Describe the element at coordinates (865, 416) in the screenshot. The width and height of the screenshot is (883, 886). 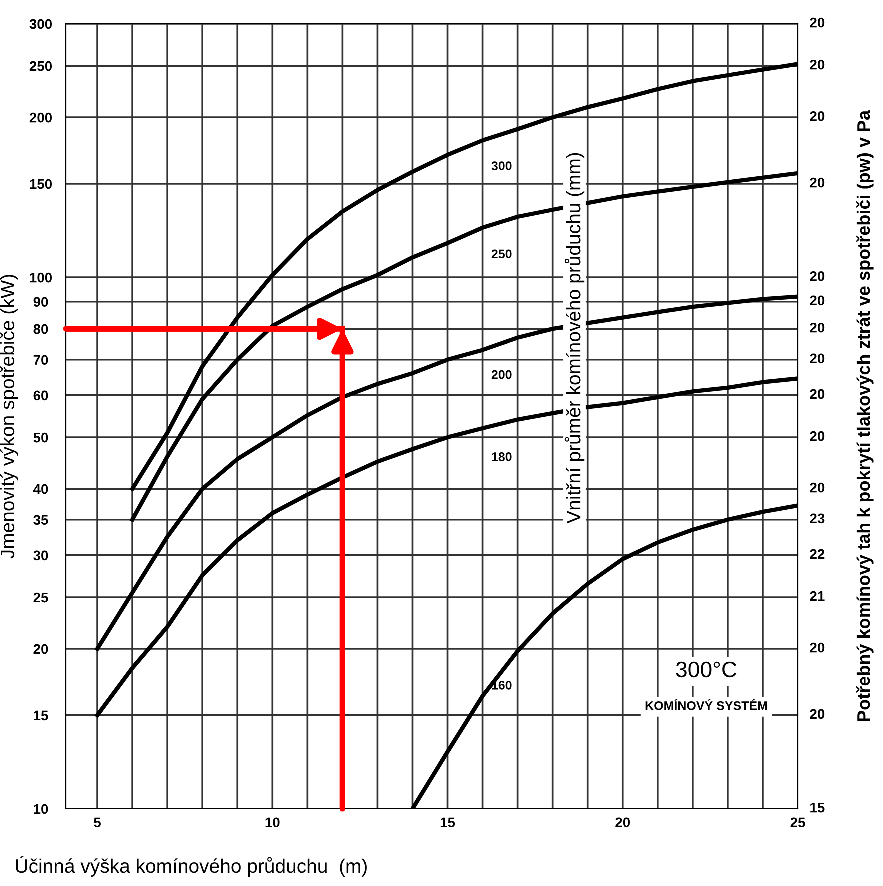
I see `y2-axis-title: Potřebný komínový tah k pokrytí tlakových ztrát ve spotřebiči (pw) v Pa` at that location.